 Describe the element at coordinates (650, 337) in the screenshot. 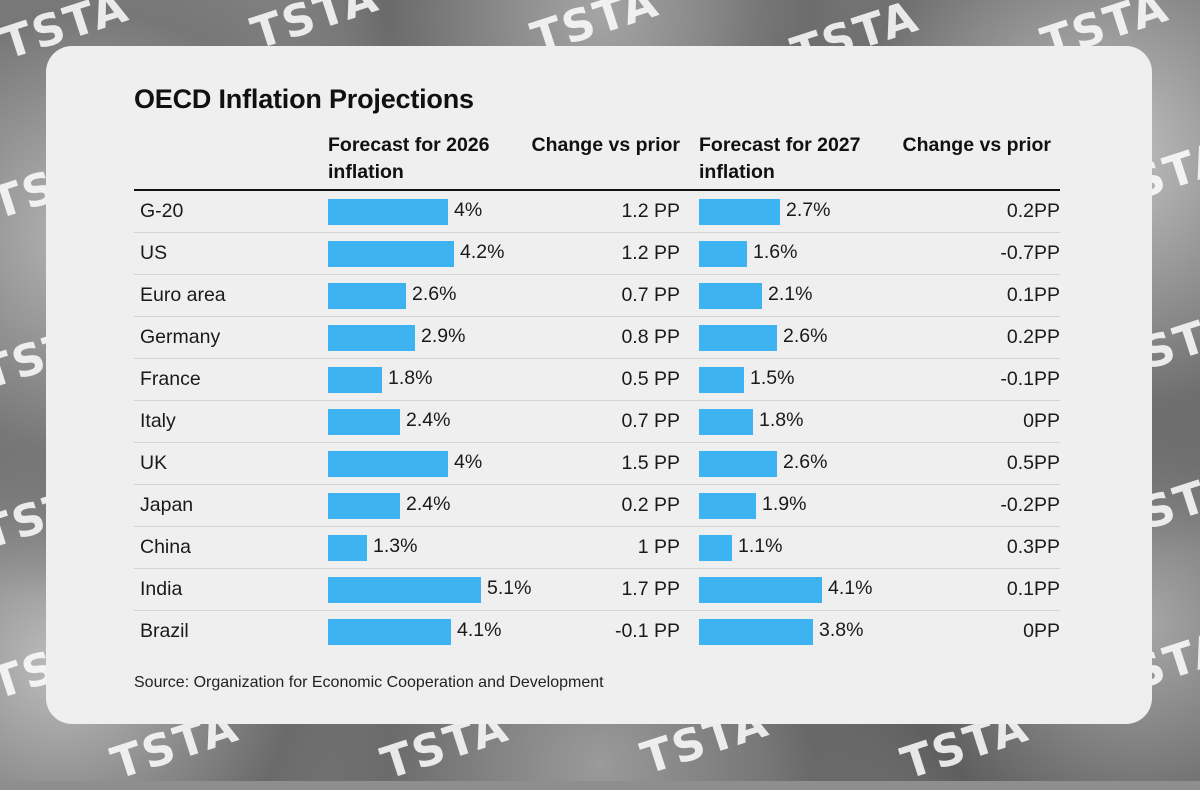

I see `change-2026: 0.8 PP` at that location.